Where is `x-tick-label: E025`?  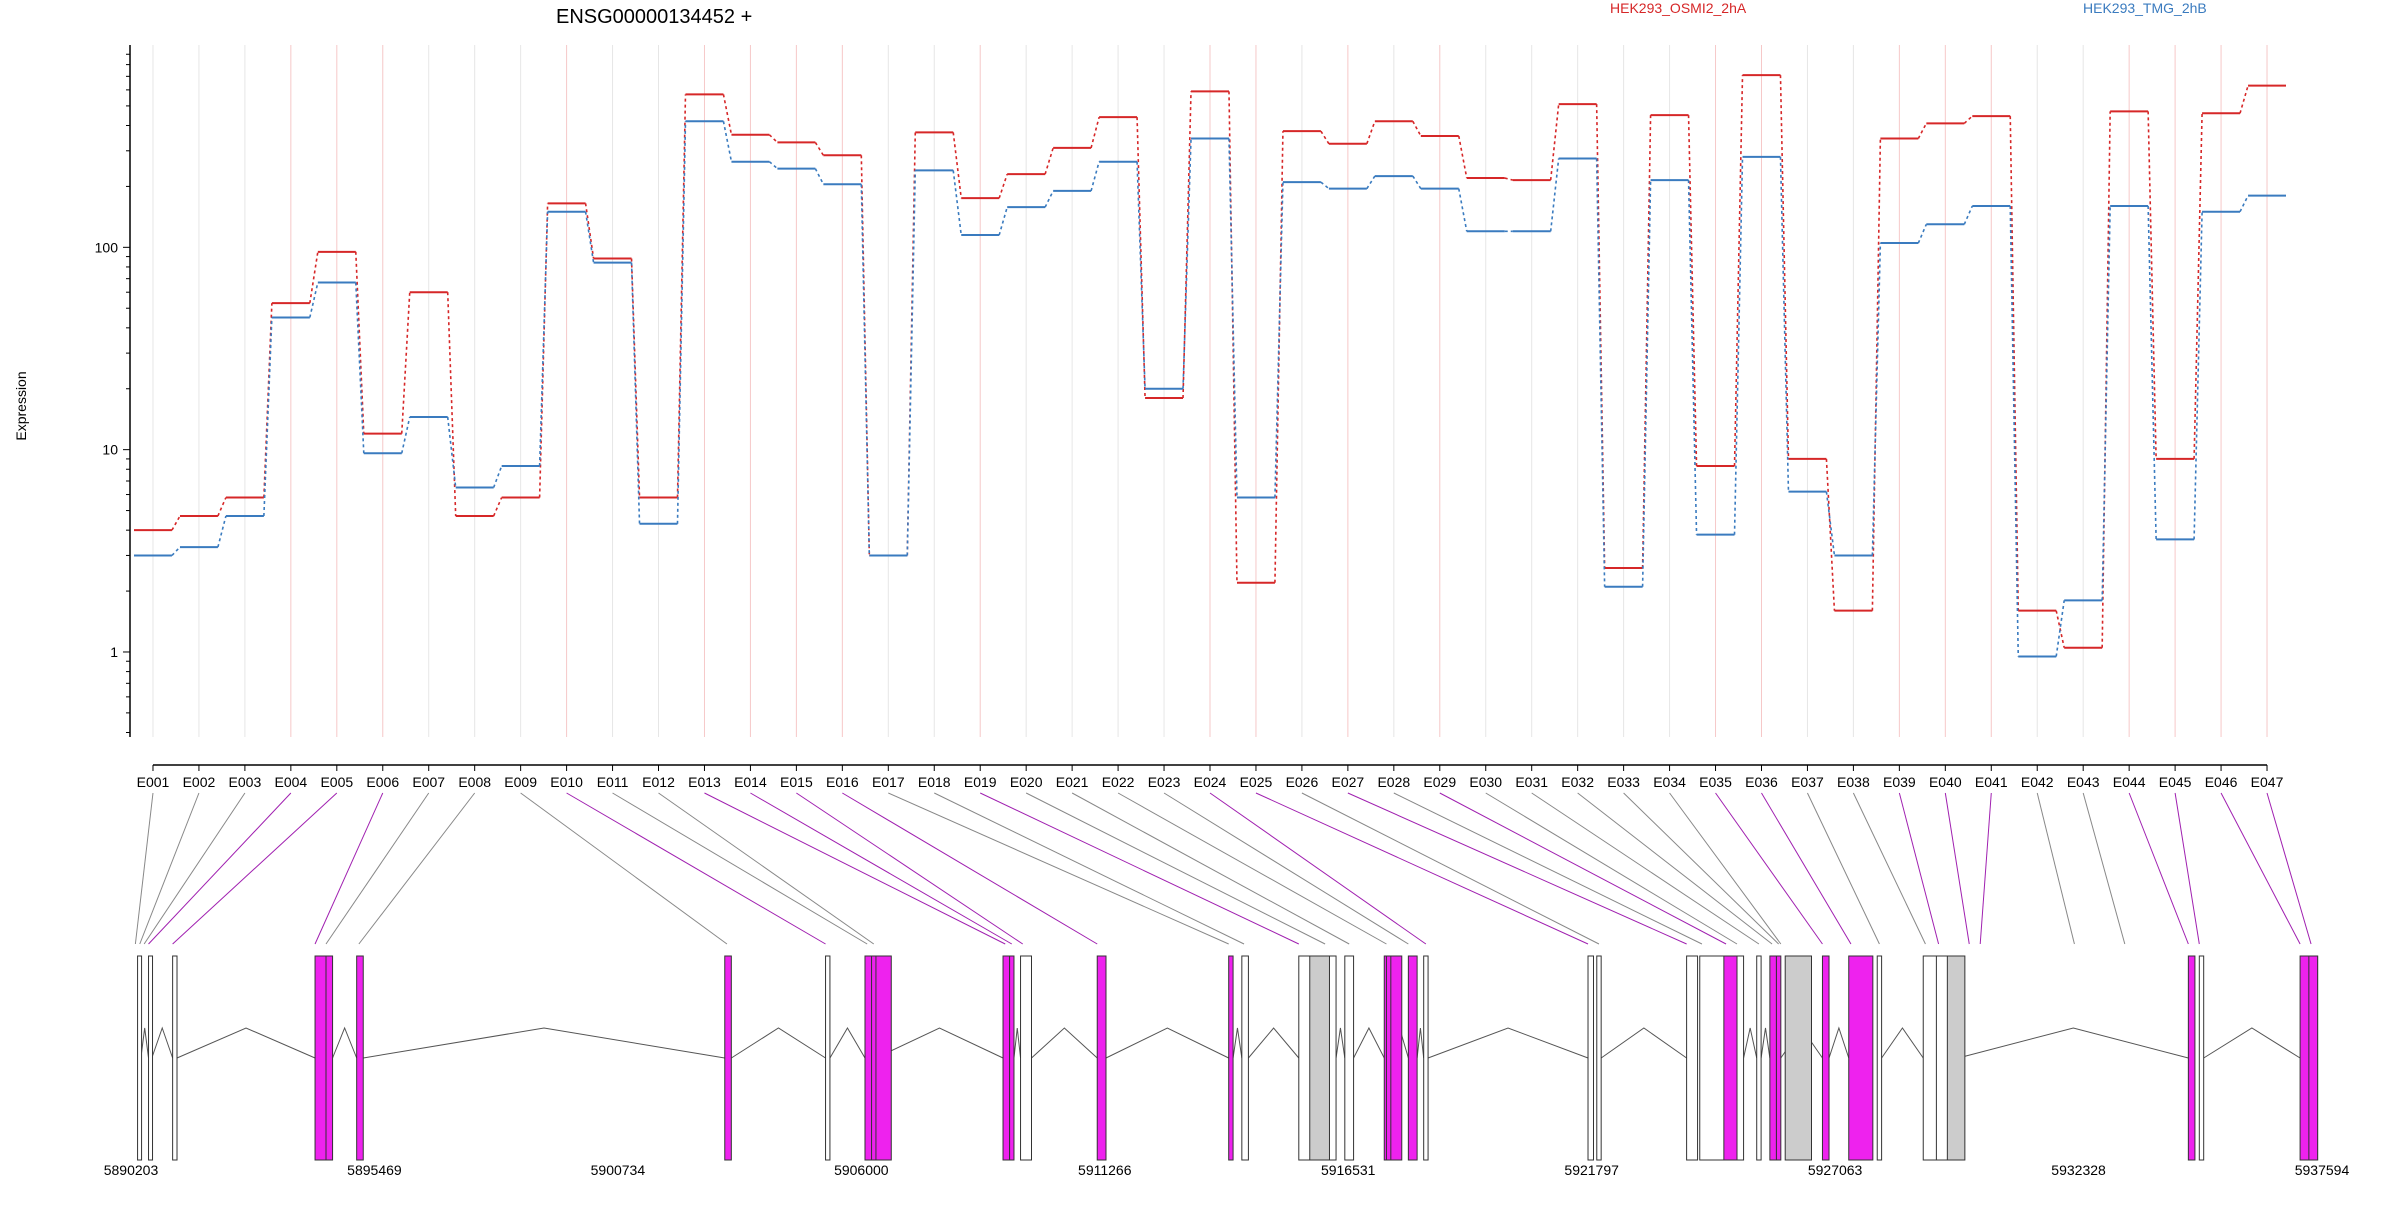 x-tick-label: E025 is located at coordinates (1256, 782).